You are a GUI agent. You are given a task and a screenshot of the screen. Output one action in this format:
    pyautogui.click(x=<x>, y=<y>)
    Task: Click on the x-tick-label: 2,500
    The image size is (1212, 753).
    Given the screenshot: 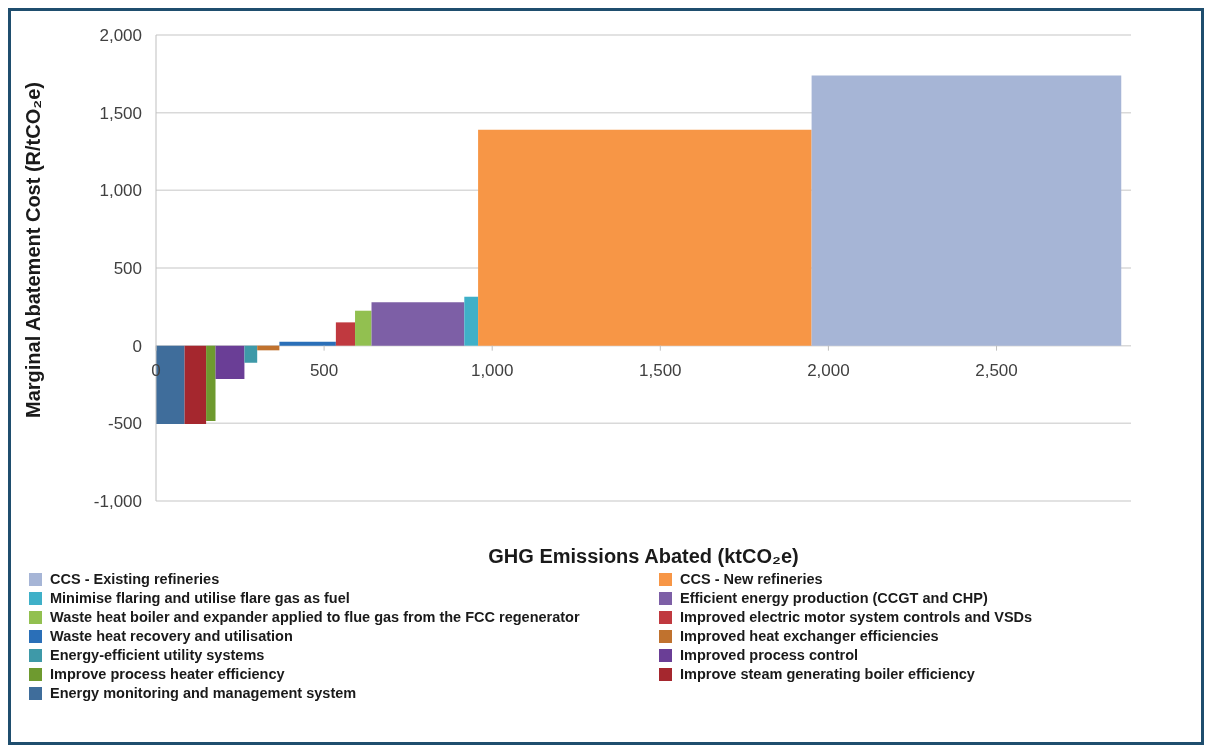 What is the action you would take?
    pyautogui.click(x=996, y=370)
    